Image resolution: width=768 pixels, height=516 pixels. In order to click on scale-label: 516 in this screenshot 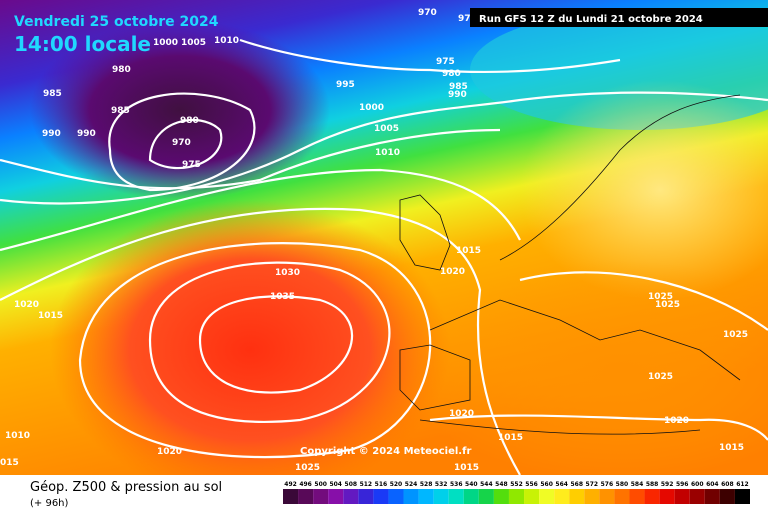, I will do `click(381, 484)`.